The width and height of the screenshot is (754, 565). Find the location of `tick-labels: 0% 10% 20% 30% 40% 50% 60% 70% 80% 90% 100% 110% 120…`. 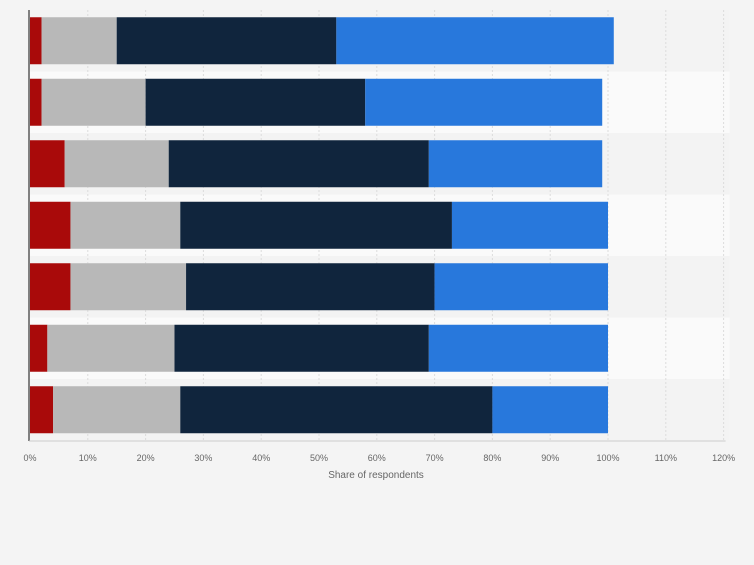

tick-labels: 0% 10% 20% 30% 40% 50% 60% 70% 80% 90% 100% 110% 120… is located at coordinates (379, 458).